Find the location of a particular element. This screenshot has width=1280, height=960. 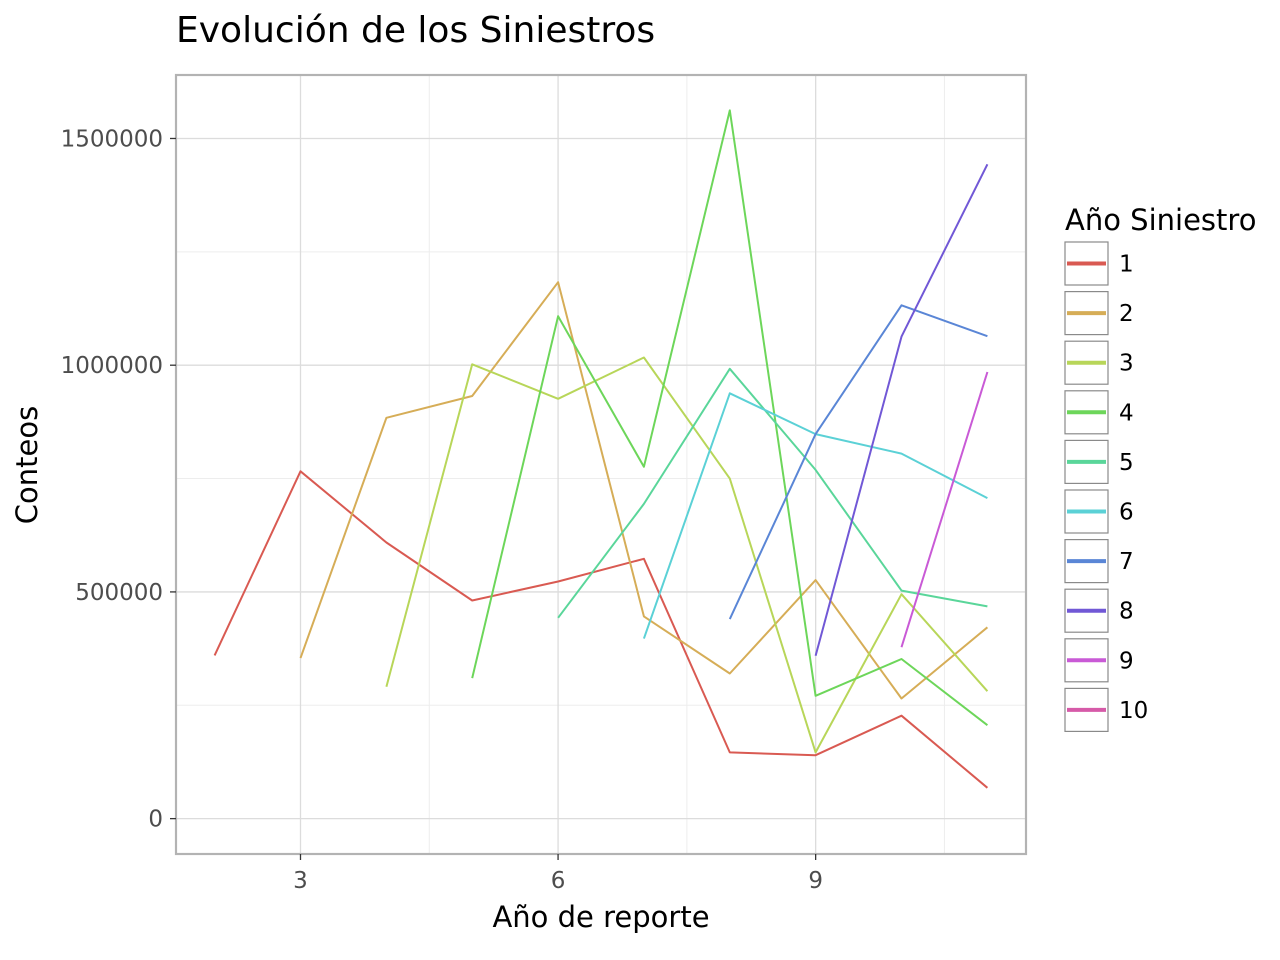

x-tick-label: 3 is located at coordinates (300, 881).